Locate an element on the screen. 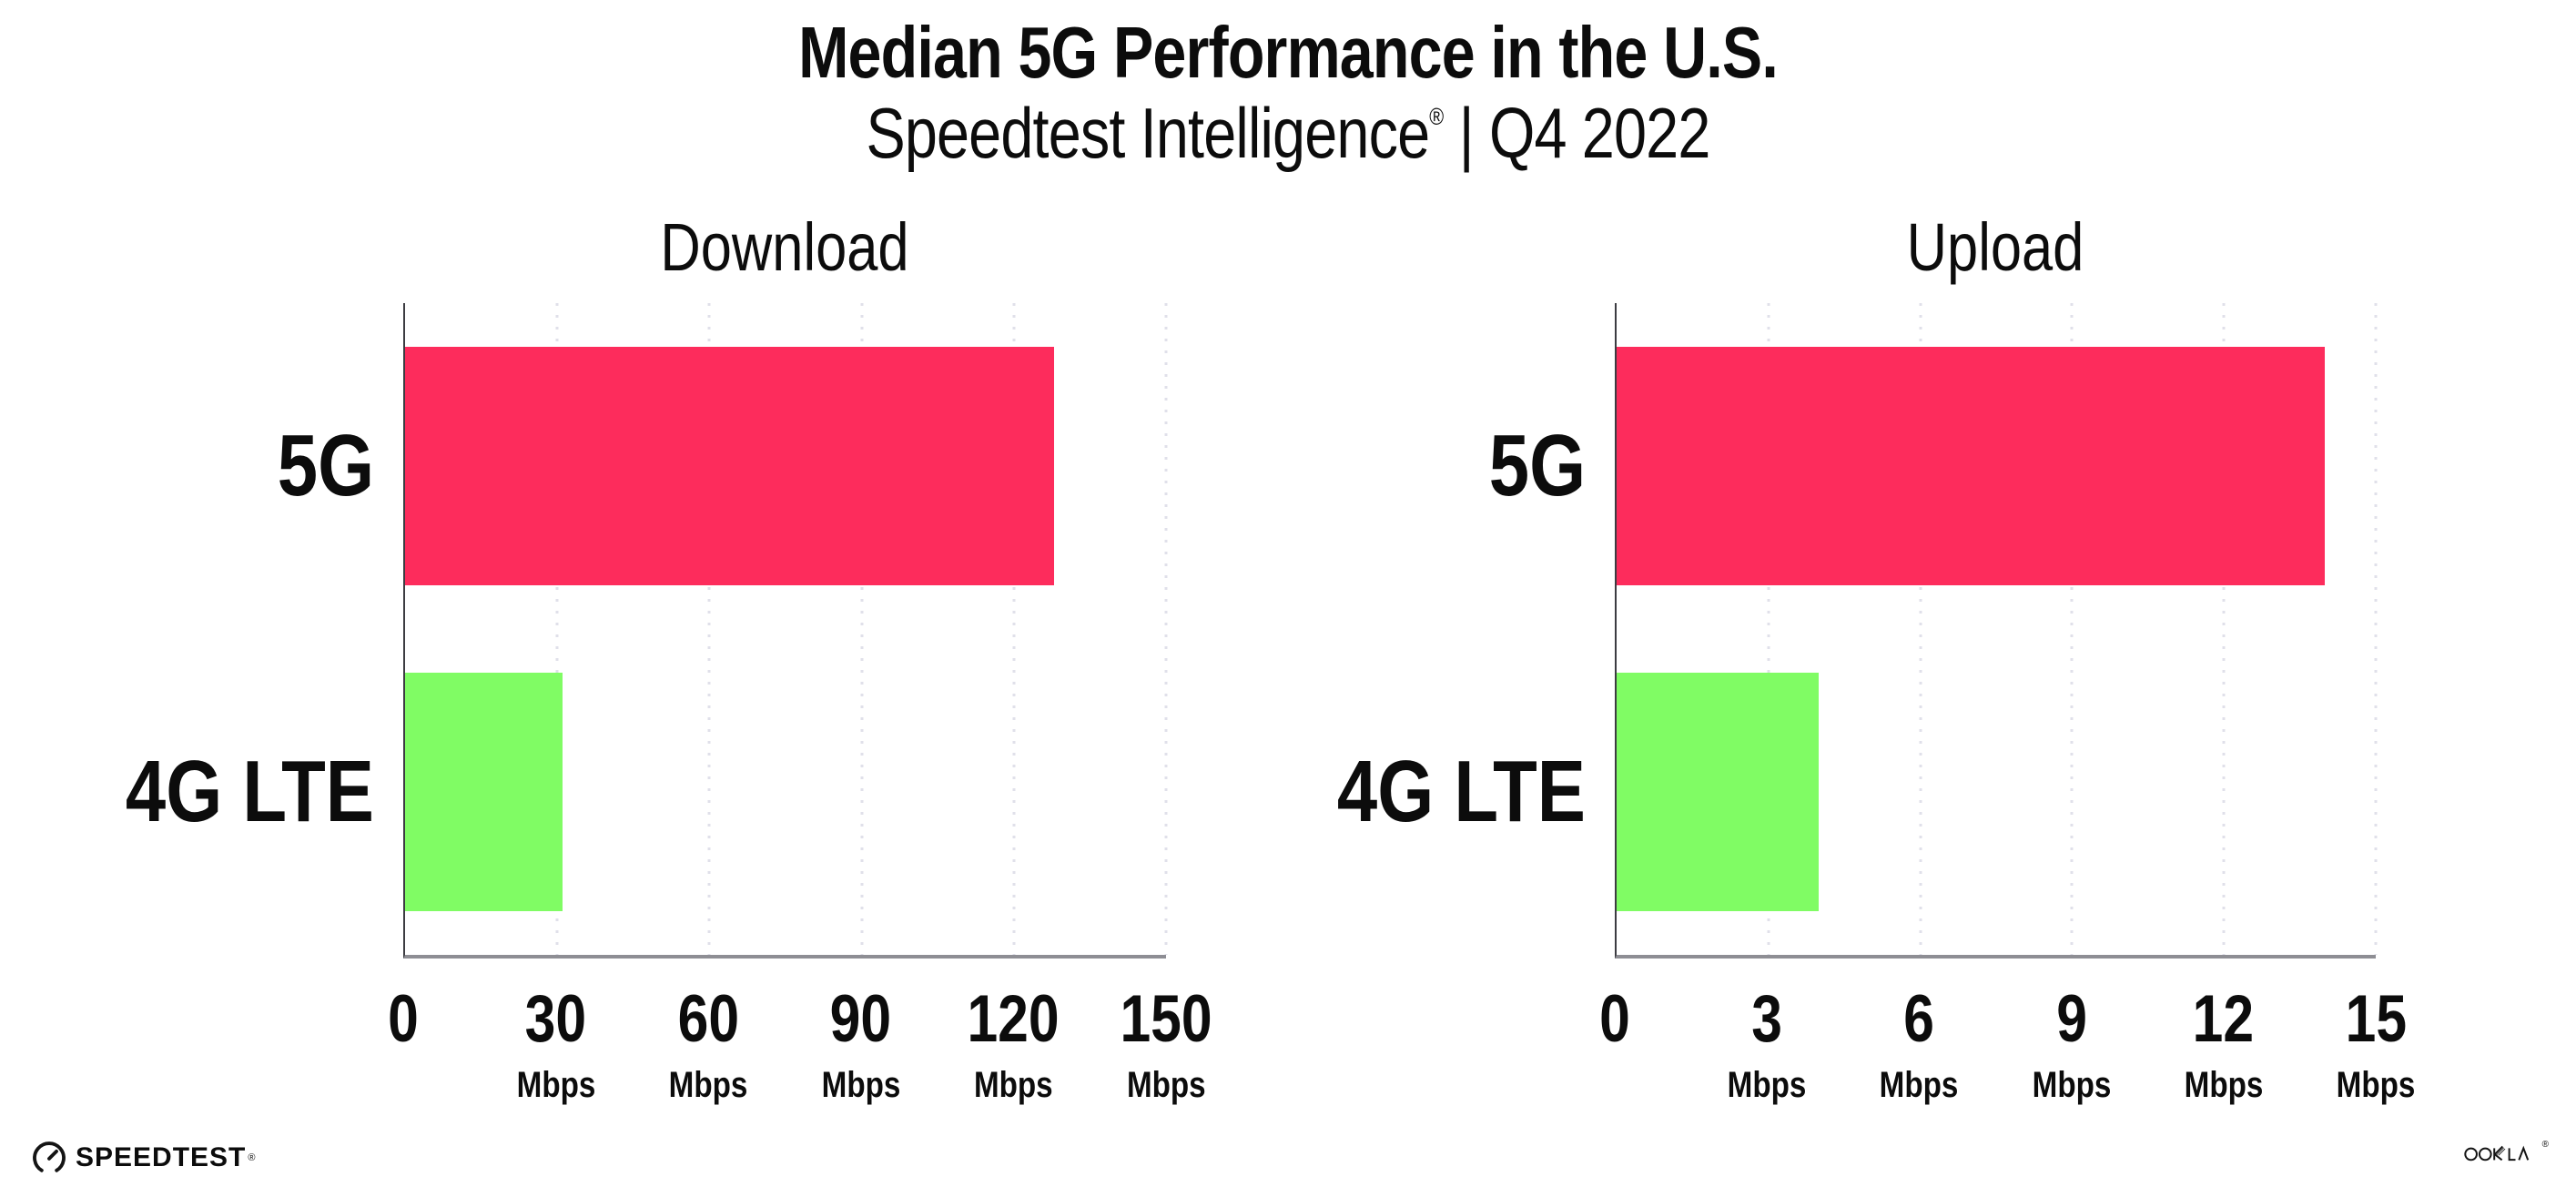  gridline-12-mbps is located at coordinates (2224, 629).